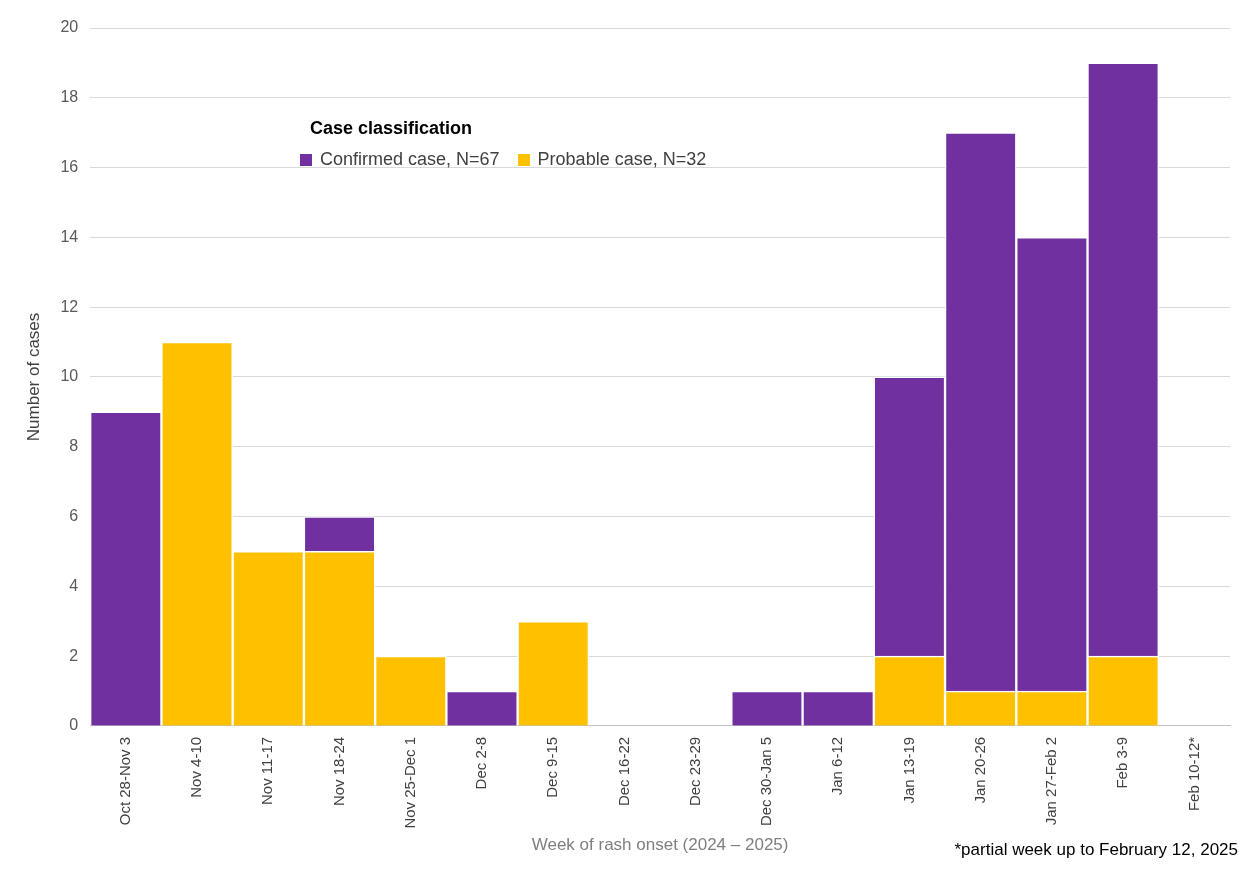 The height and width of the screenshot is (890, 1244). Describe the element at coordinates (660, 845) in the screenshot. I see `x-axis-title: Week of rash onset (2024 – 2025)` at that location.